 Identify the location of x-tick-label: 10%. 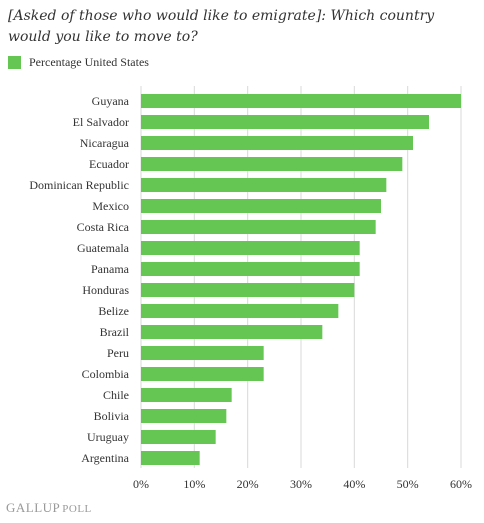
(194, 484).